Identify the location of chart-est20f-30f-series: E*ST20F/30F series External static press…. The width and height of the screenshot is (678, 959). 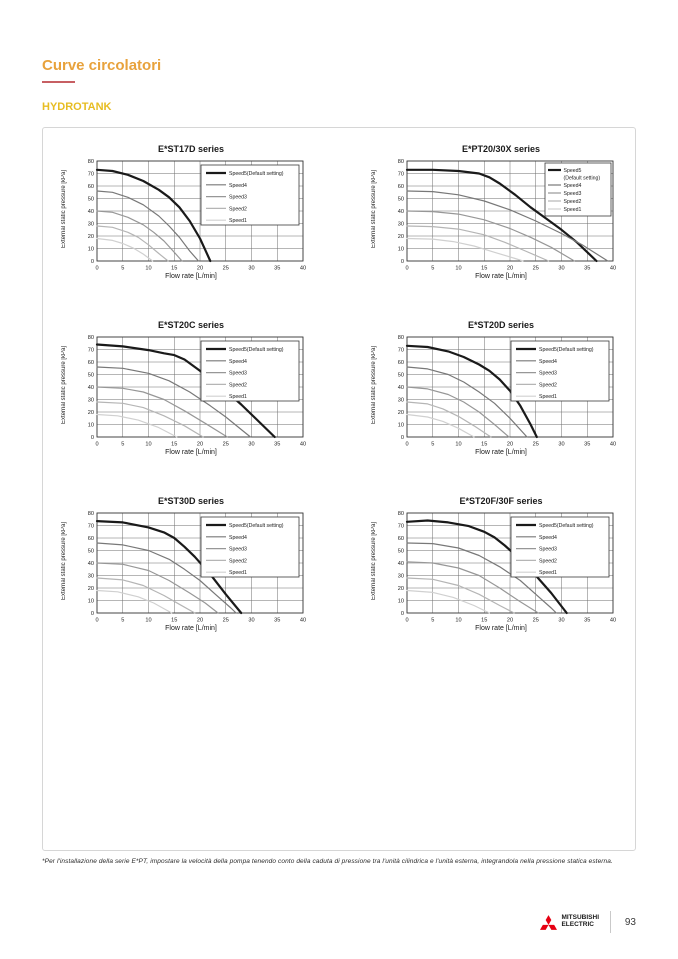
(494, 564).